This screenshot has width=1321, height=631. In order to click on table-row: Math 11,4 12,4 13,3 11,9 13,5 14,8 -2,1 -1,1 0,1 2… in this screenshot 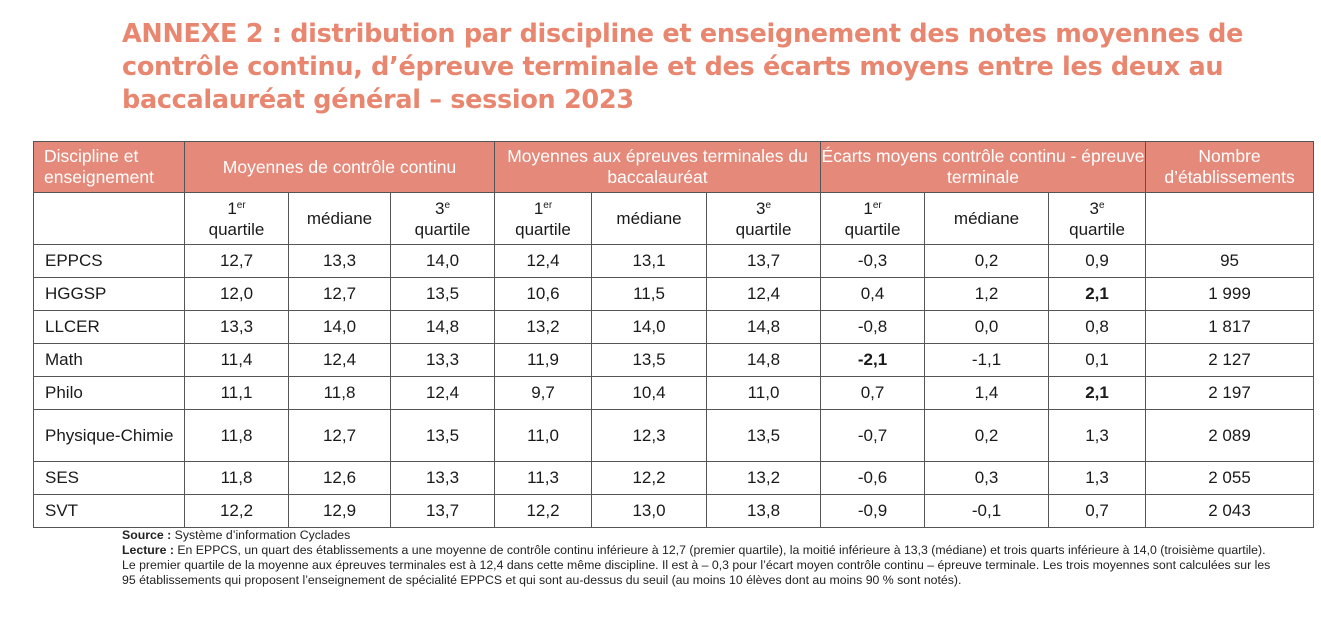, I will do `click(674, 360)`.